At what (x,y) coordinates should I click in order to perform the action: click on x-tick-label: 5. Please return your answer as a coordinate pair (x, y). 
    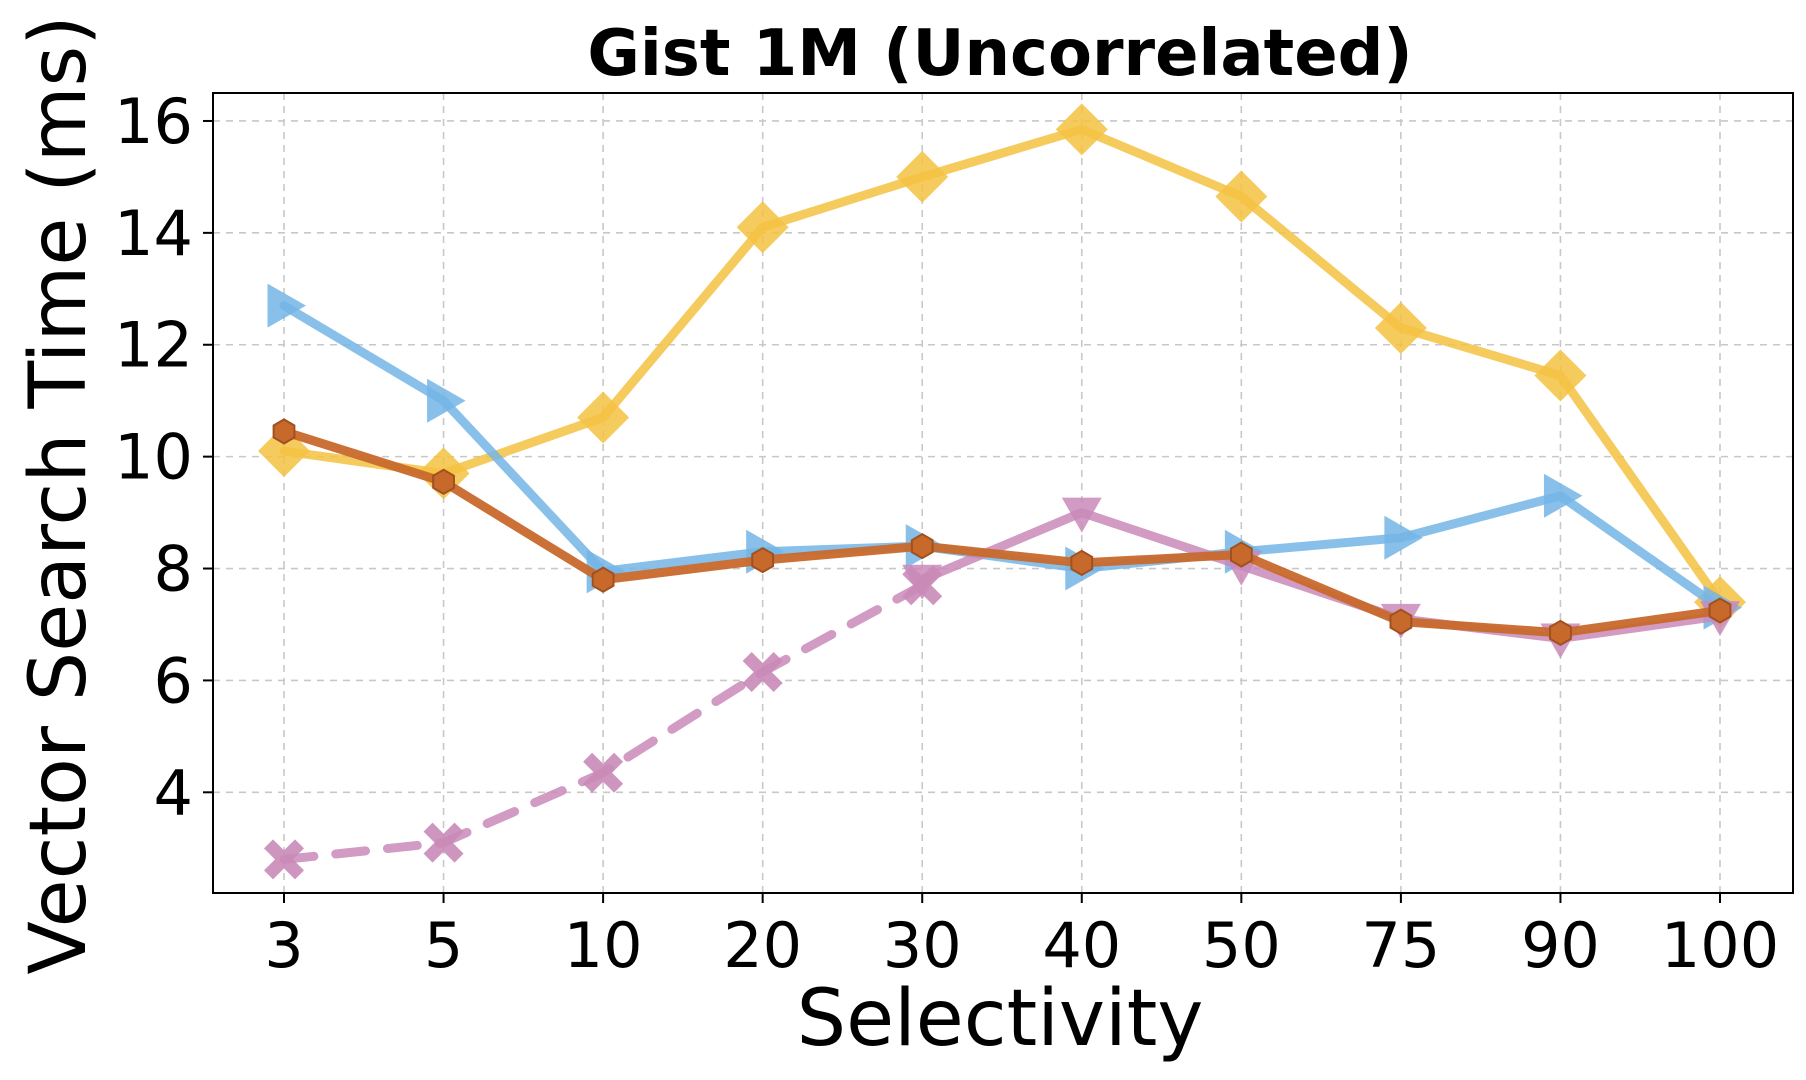
    Looking at the image, I should click on (443, 945).